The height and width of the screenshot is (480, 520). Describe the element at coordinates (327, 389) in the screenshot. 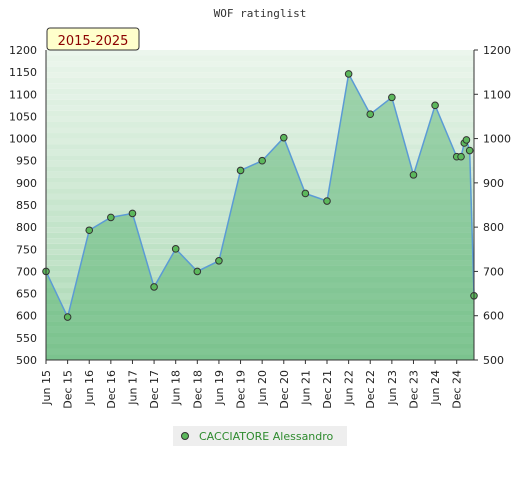

I see `x-tick-label: Dec 21` at that location.